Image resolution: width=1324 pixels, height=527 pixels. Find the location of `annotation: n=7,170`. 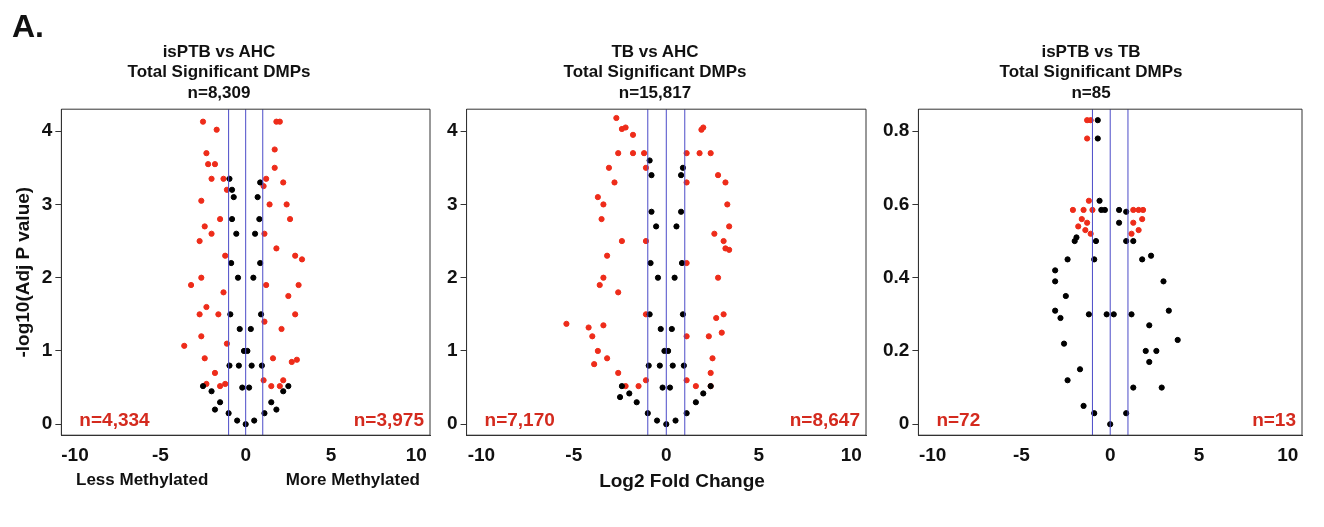

annotation: n=7,170 is located at coordinates (519, 420).